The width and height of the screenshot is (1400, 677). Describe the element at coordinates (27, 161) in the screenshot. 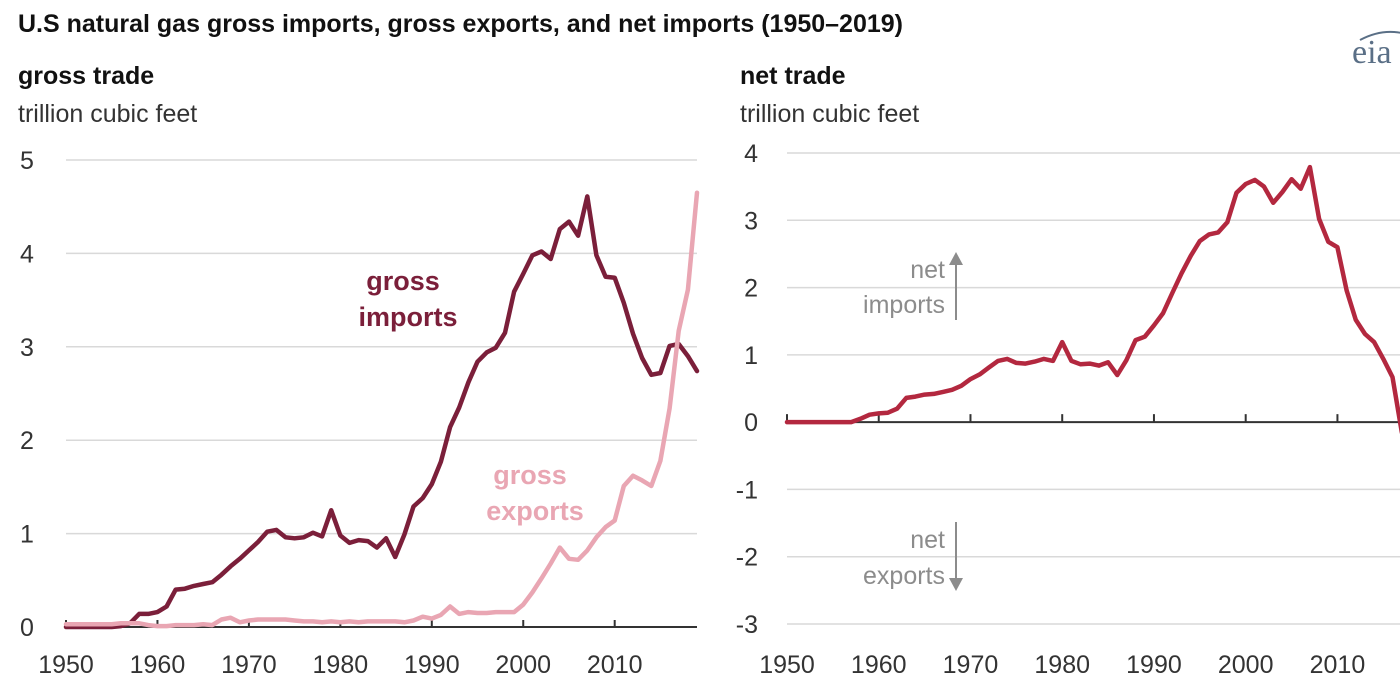

I see `y-tick-label: 5` at that location.